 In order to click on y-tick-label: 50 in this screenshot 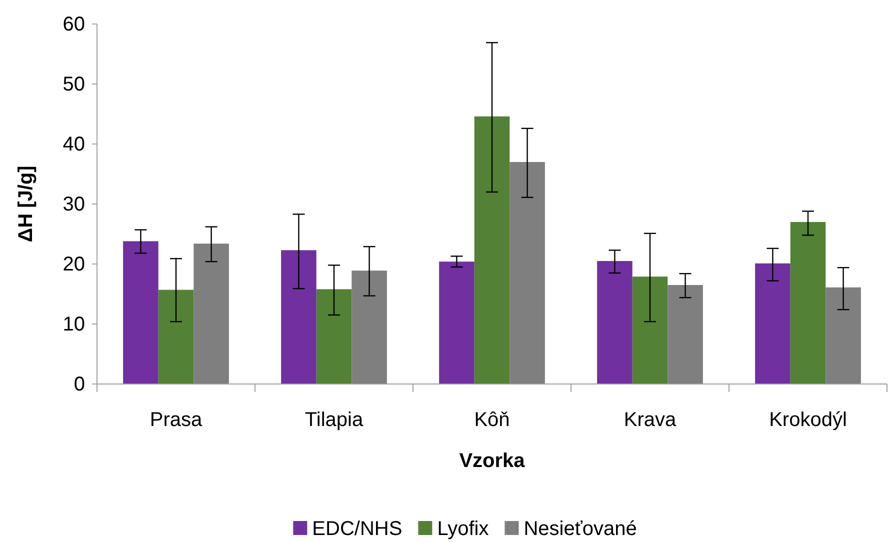, I will do `click(73, 84)`.